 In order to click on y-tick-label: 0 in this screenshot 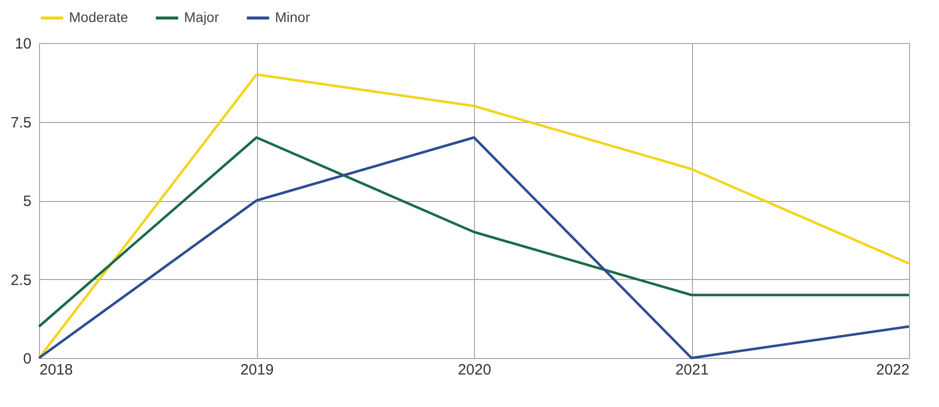, I will do `click(27, 359)`.